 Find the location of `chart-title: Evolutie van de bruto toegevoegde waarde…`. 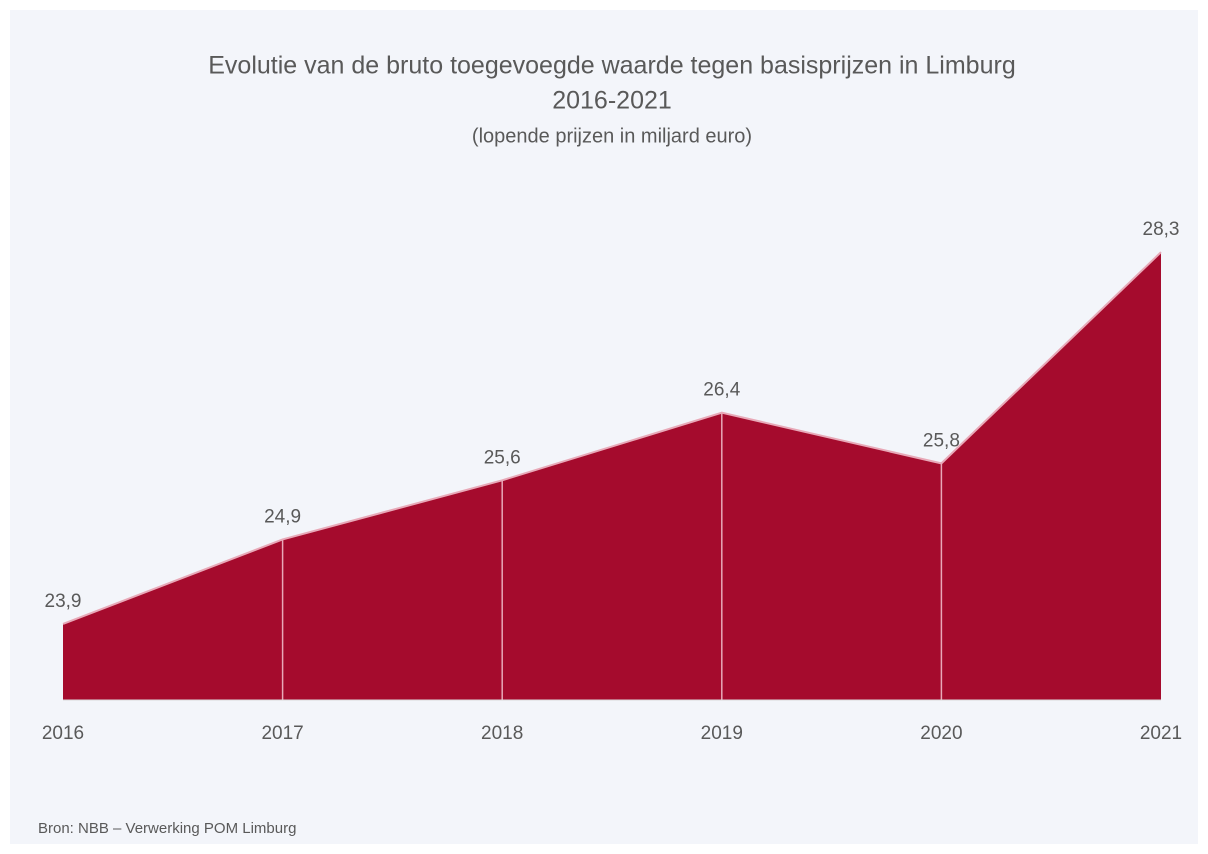

chart-title: Evolutie van de bruto toegevoegde waarde… is located at coordinates (611, 66).